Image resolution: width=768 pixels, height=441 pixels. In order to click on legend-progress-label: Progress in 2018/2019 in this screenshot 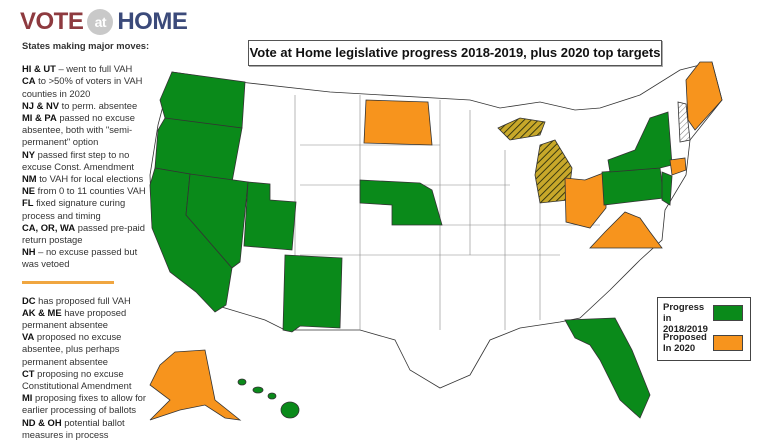, I will do `click(685, 318)`.